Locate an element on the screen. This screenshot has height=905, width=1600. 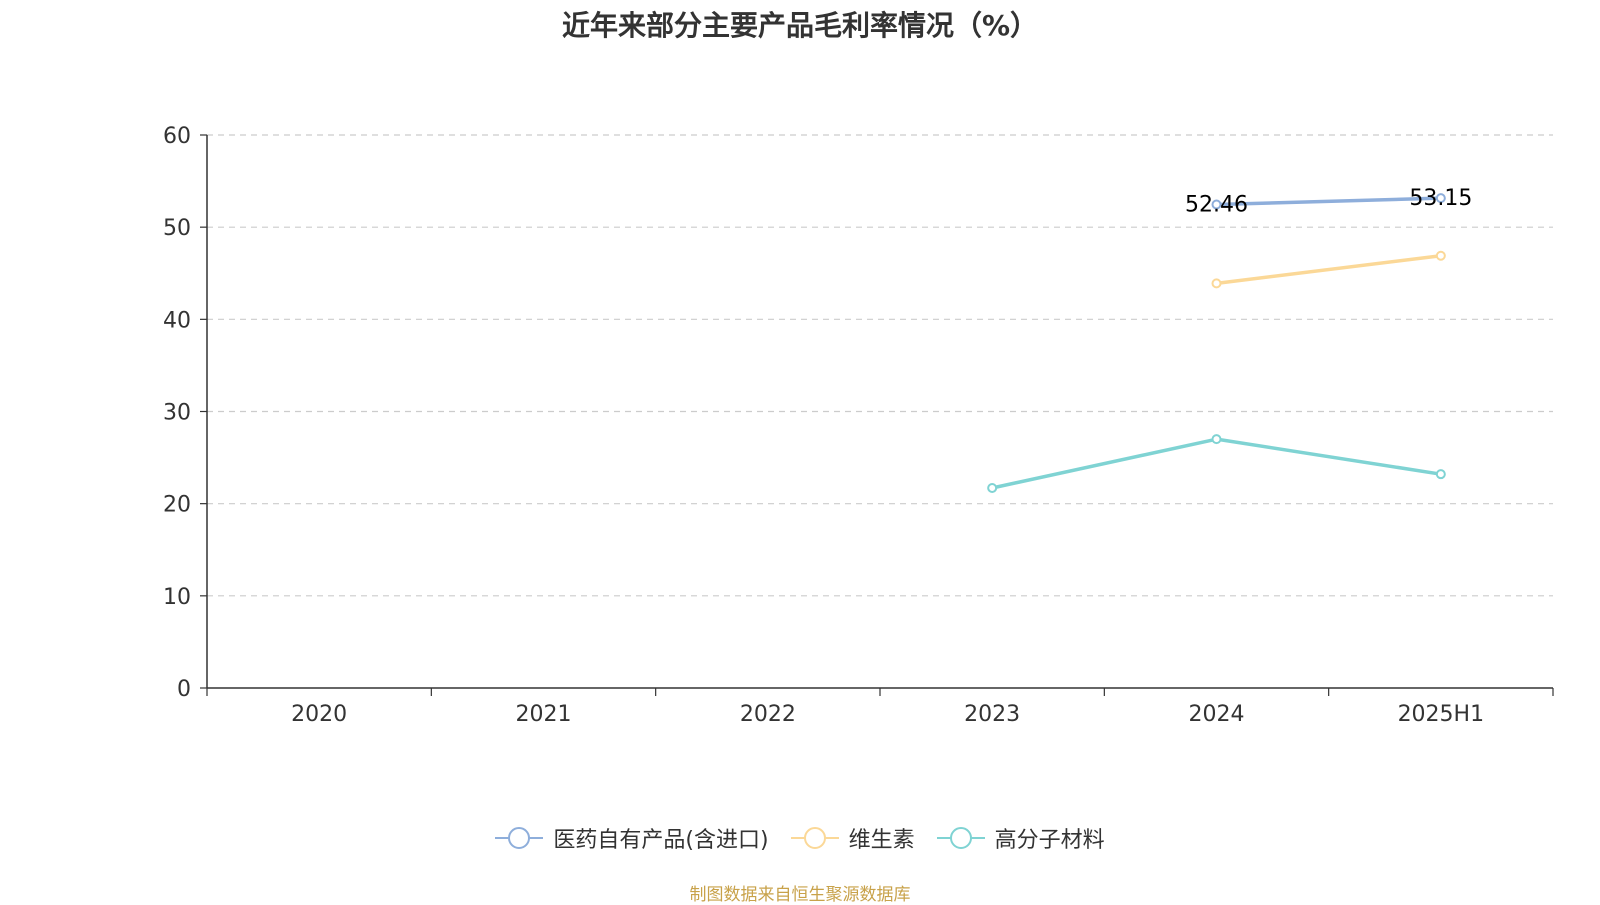
y-tick-label: 50 is located at coordinates (177, 228).